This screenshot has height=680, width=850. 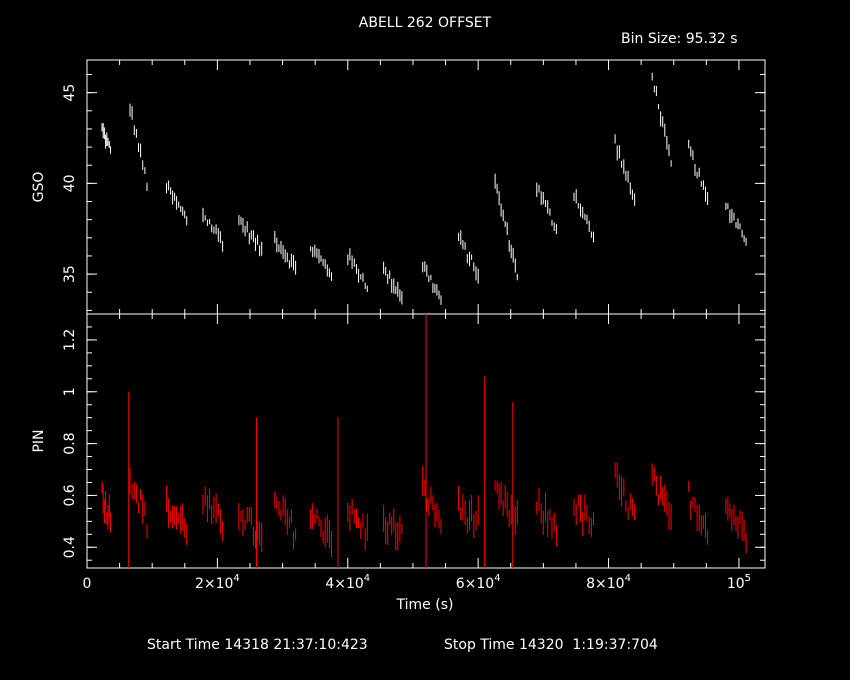 What do you see at coordinates (347, 582) in the screenshot?
I see `x-tick-label: 4×104` at bounding box center [347, 582].